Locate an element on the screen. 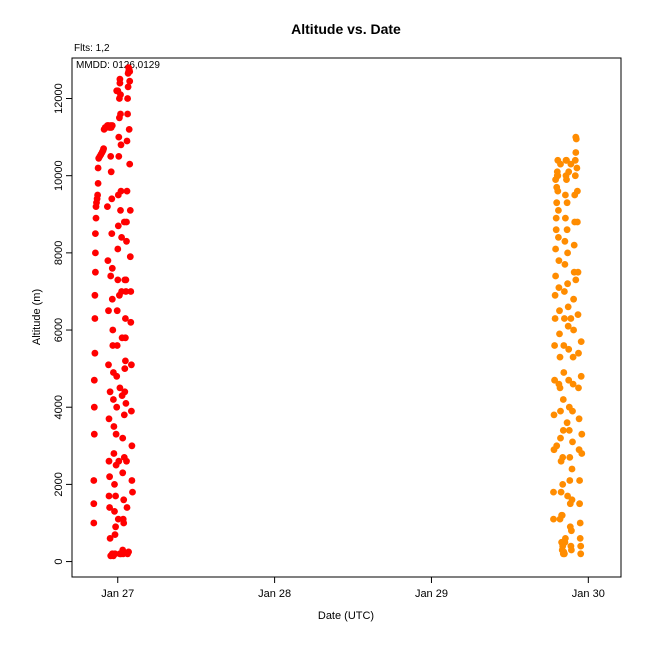 The image size is (650, 650). x-tick-label: Jan 29 is located at coordinates (431, 594).